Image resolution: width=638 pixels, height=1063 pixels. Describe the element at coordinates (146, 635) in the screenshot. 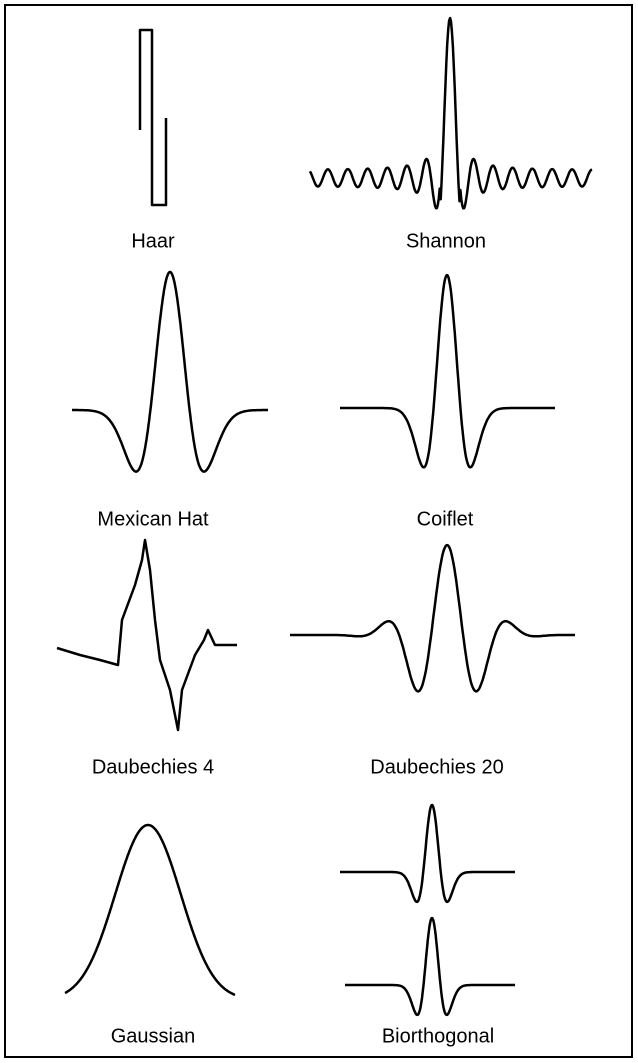

I see `daubechies4-wavelet` at that location.